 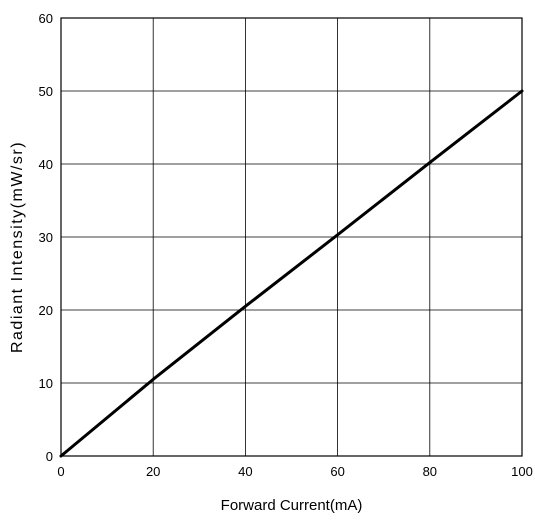 What do you see at coordinates (522, 471) in the screenshot?
I see `x-tick-label: 100` at bounding box center [522, 471].